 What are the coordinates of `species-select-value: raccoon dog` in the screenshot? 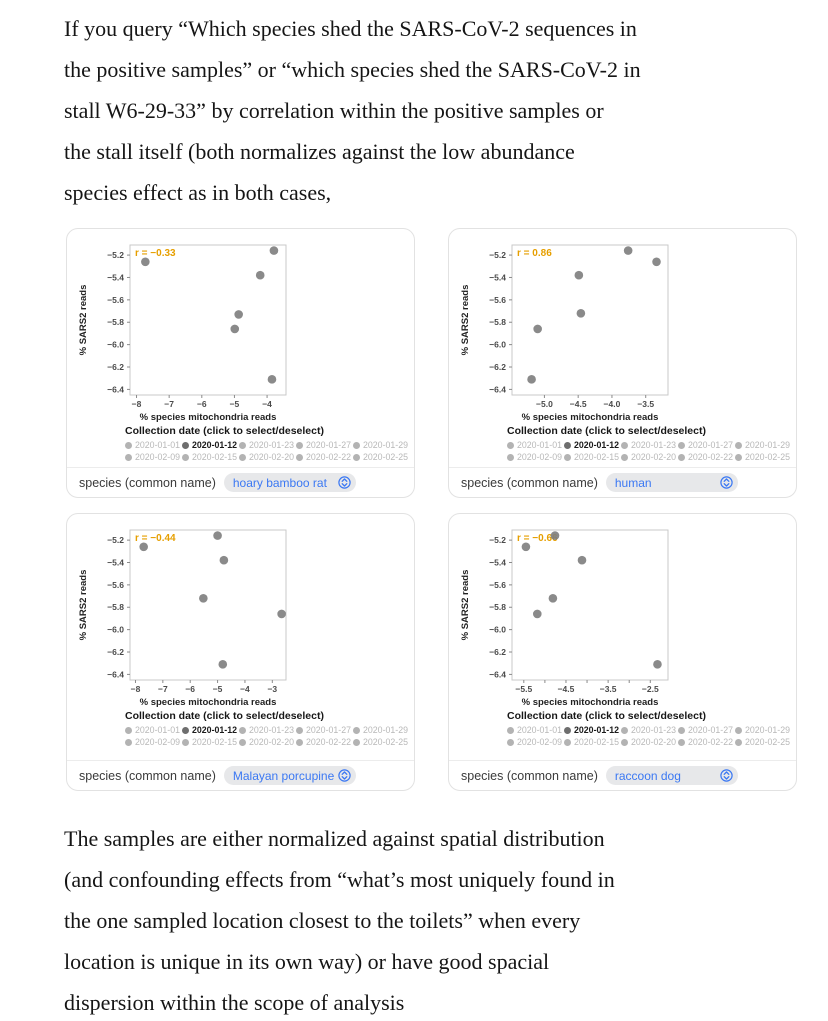 It's located at (647, 775).